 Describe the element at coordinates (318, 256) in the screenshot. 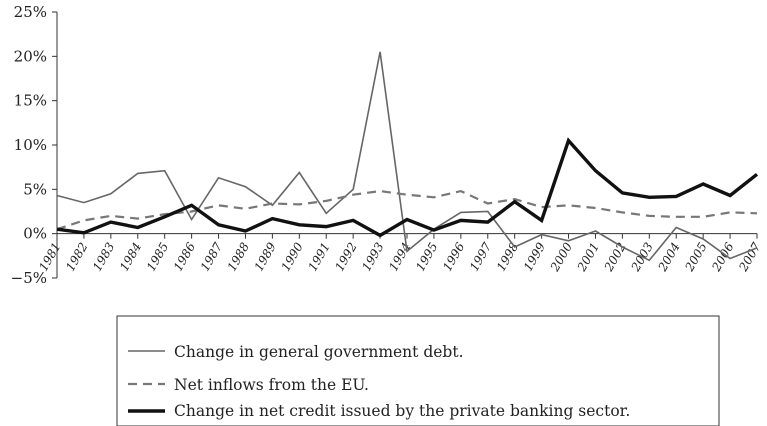

I see `x-tick-label: 1991` at that location.